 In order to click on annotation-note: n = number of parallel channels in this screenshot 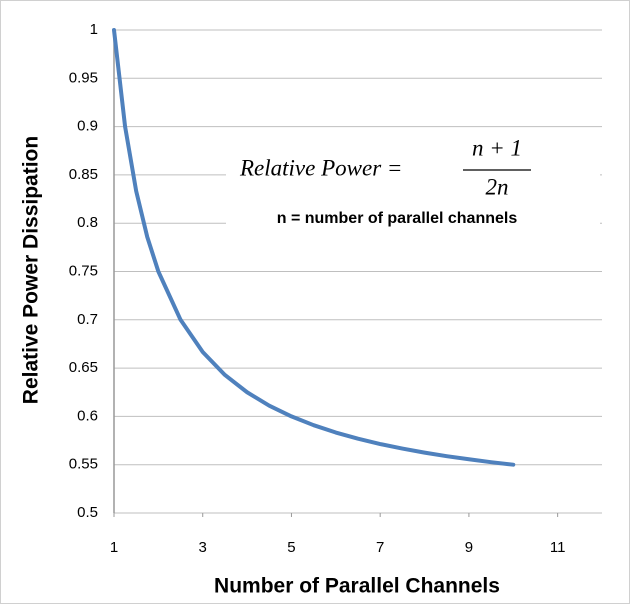, I will do `click(397, 218)`.